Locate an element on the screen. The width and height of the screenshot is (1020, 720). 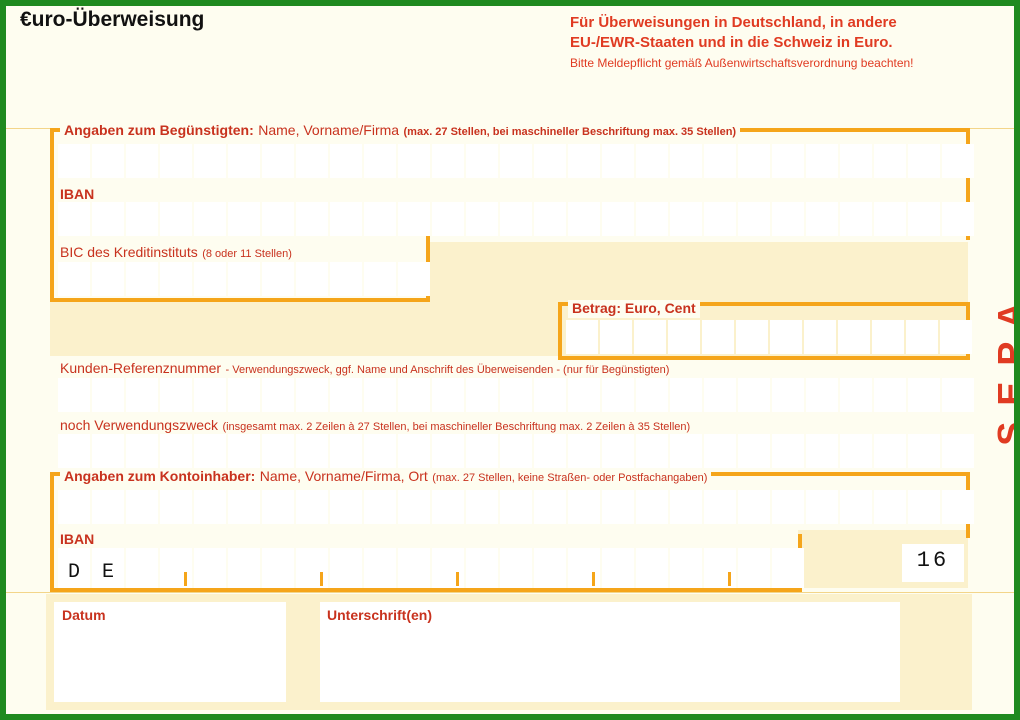
amount-cells is located at coordinates (769, 337).